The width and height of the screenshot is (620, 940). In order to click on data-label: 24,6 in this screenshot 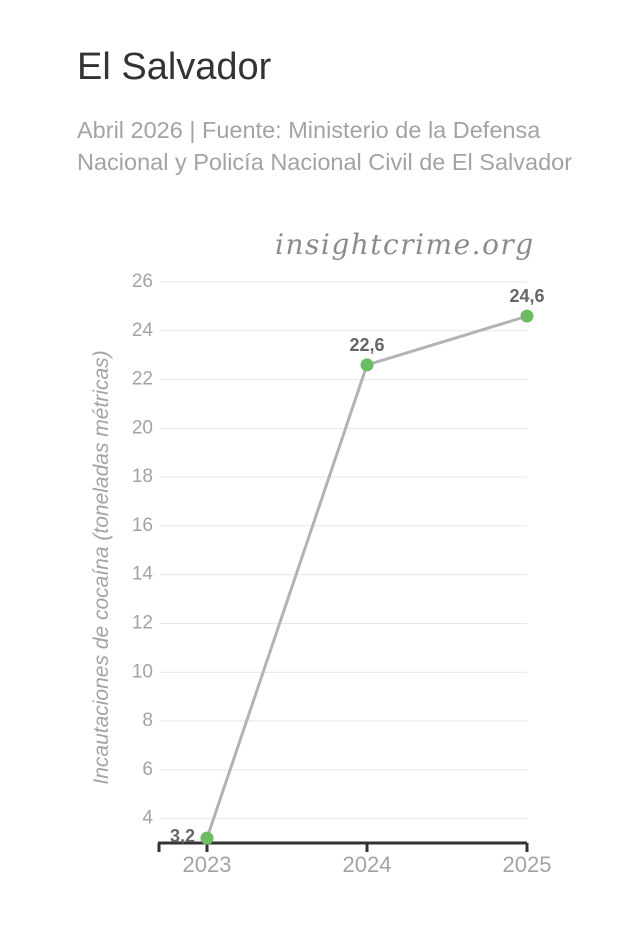, I will do `click(526, 296)`.